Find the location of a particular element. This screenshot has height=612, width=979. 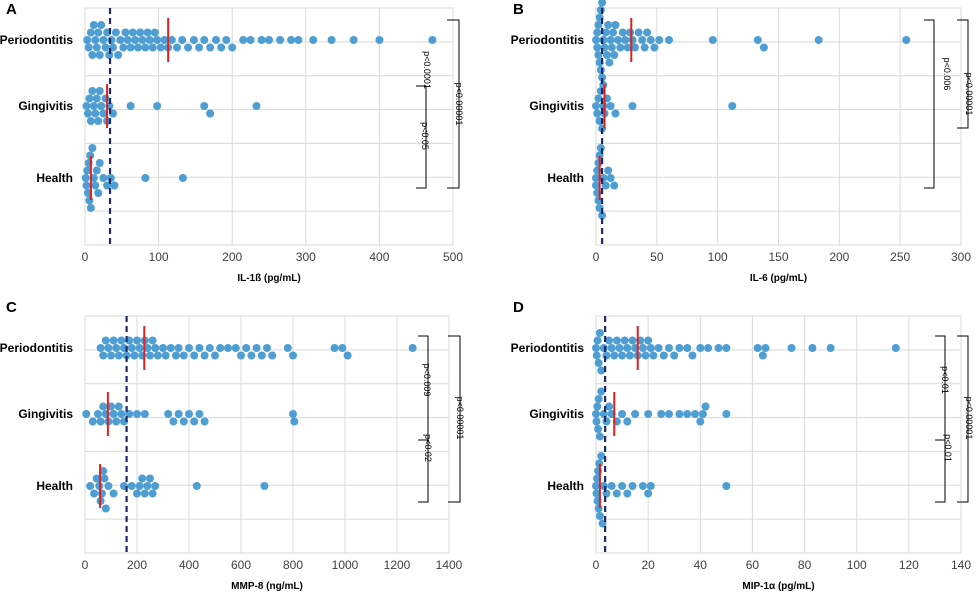

significance-bracket is located at coordinates (423, 471).